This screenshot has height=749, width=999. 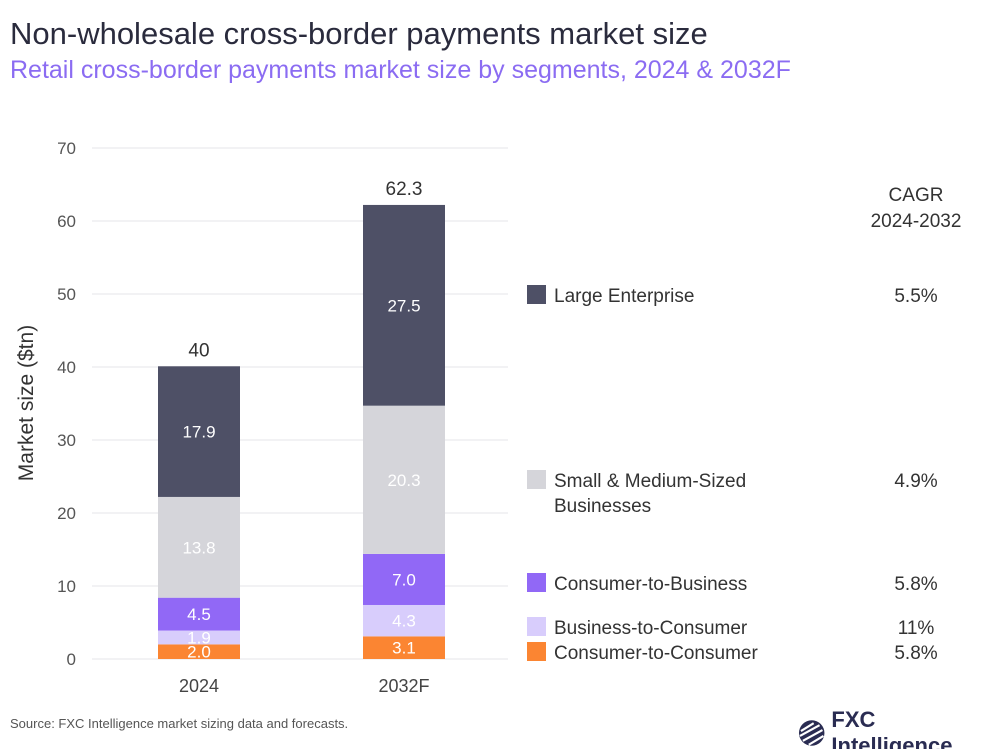 What do you see at coordinates (66, 513) in the screenshot?
I see `y-tick-label: 20` at bounding box center [66, 513].